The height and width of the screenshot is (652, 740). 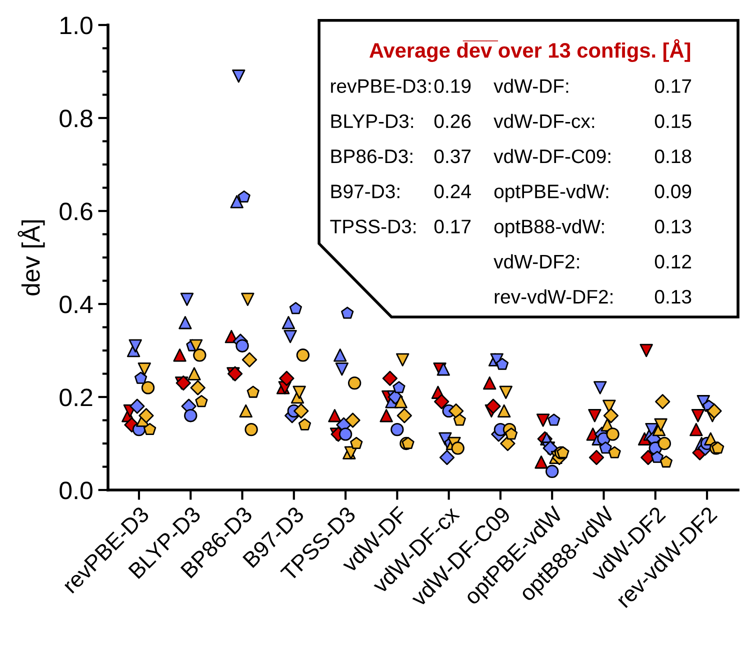 What do you see at coordinates (76, 305) in the screenshot?
I see `y-tick-label: 0.4` at bounding box center [76, 305].